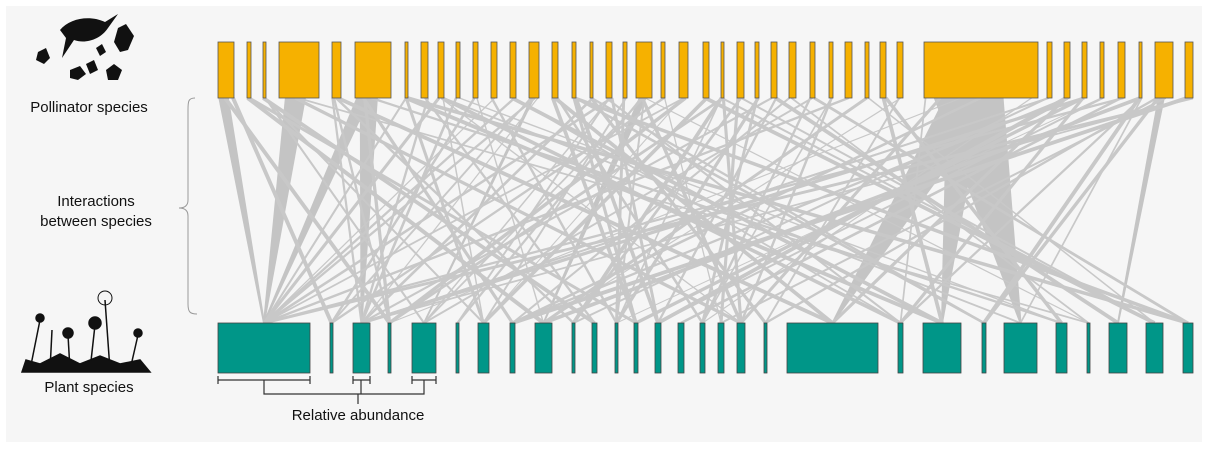 The height and width of the screenshot is (450, 1208). What do you see at coordinates (107, 335) in the screenshot?
I see `stem` at bounding box center [107, 335].